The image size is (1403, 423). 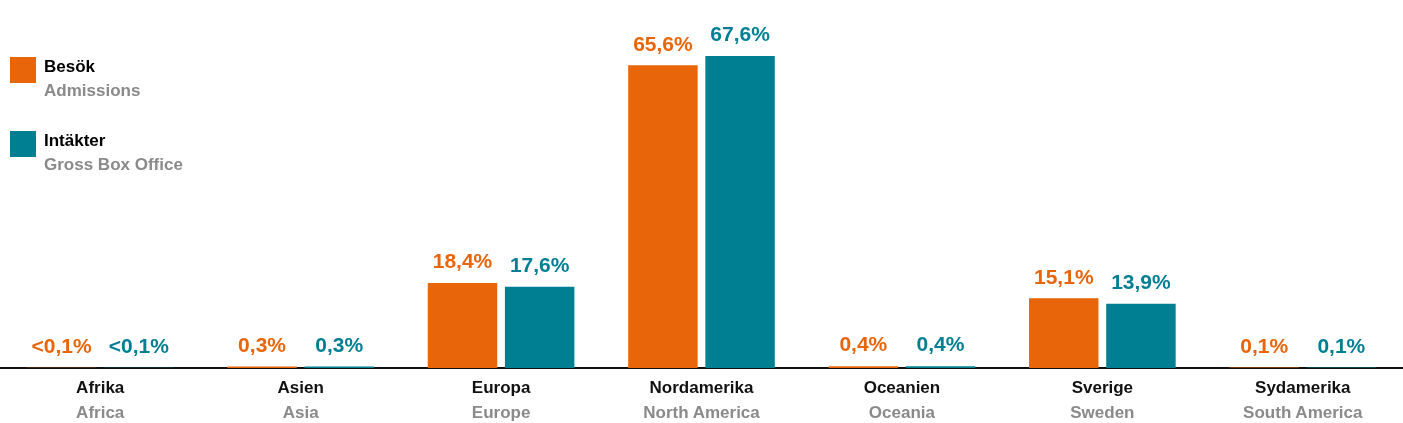 I want to click on legend-label: Intäkter Gross Box Office, so click(x=113, y=153).